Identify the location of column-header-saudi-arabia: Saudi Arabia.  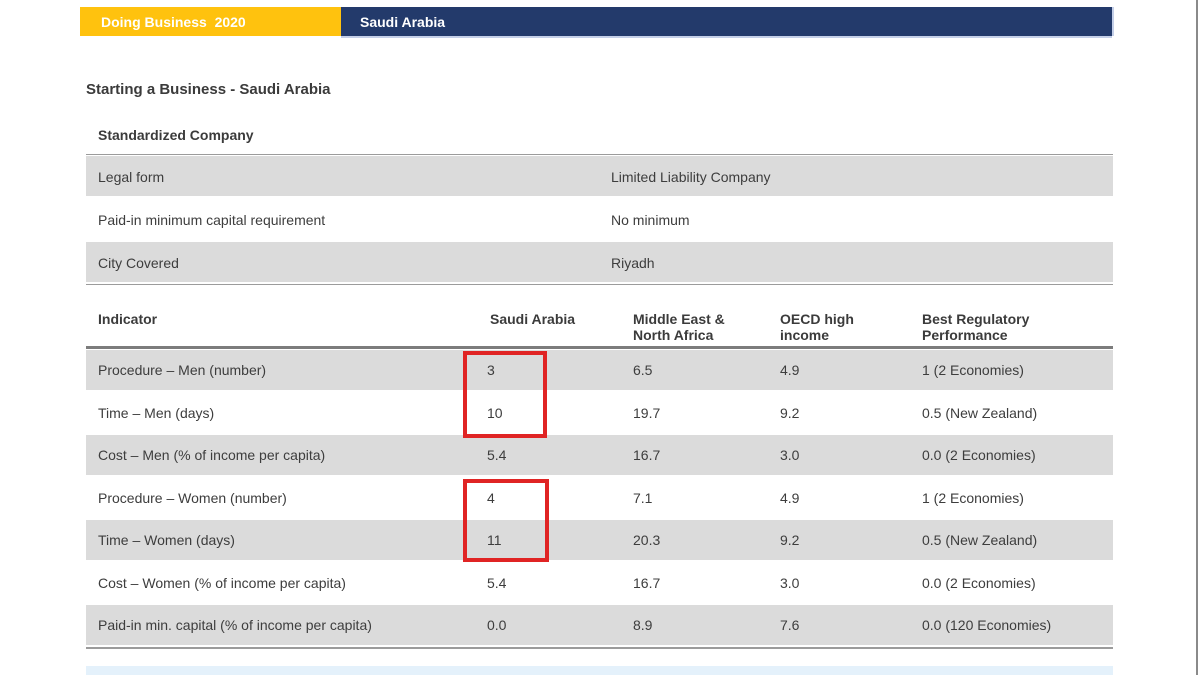
(533, 319).